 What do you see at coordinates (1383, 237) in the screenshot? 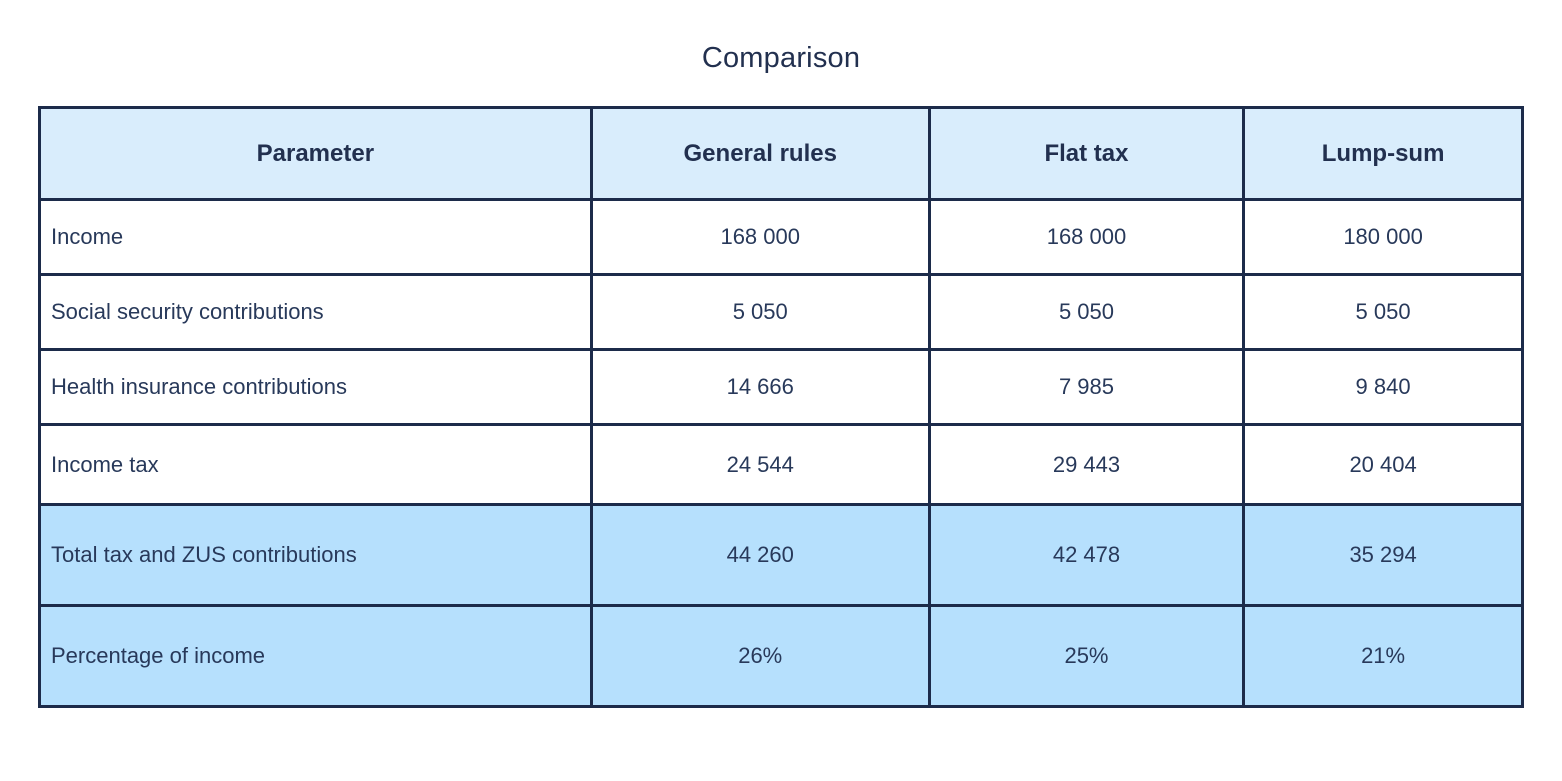
I see `cell-lump-sum: 180 000` at bounding box center [1383, 237].